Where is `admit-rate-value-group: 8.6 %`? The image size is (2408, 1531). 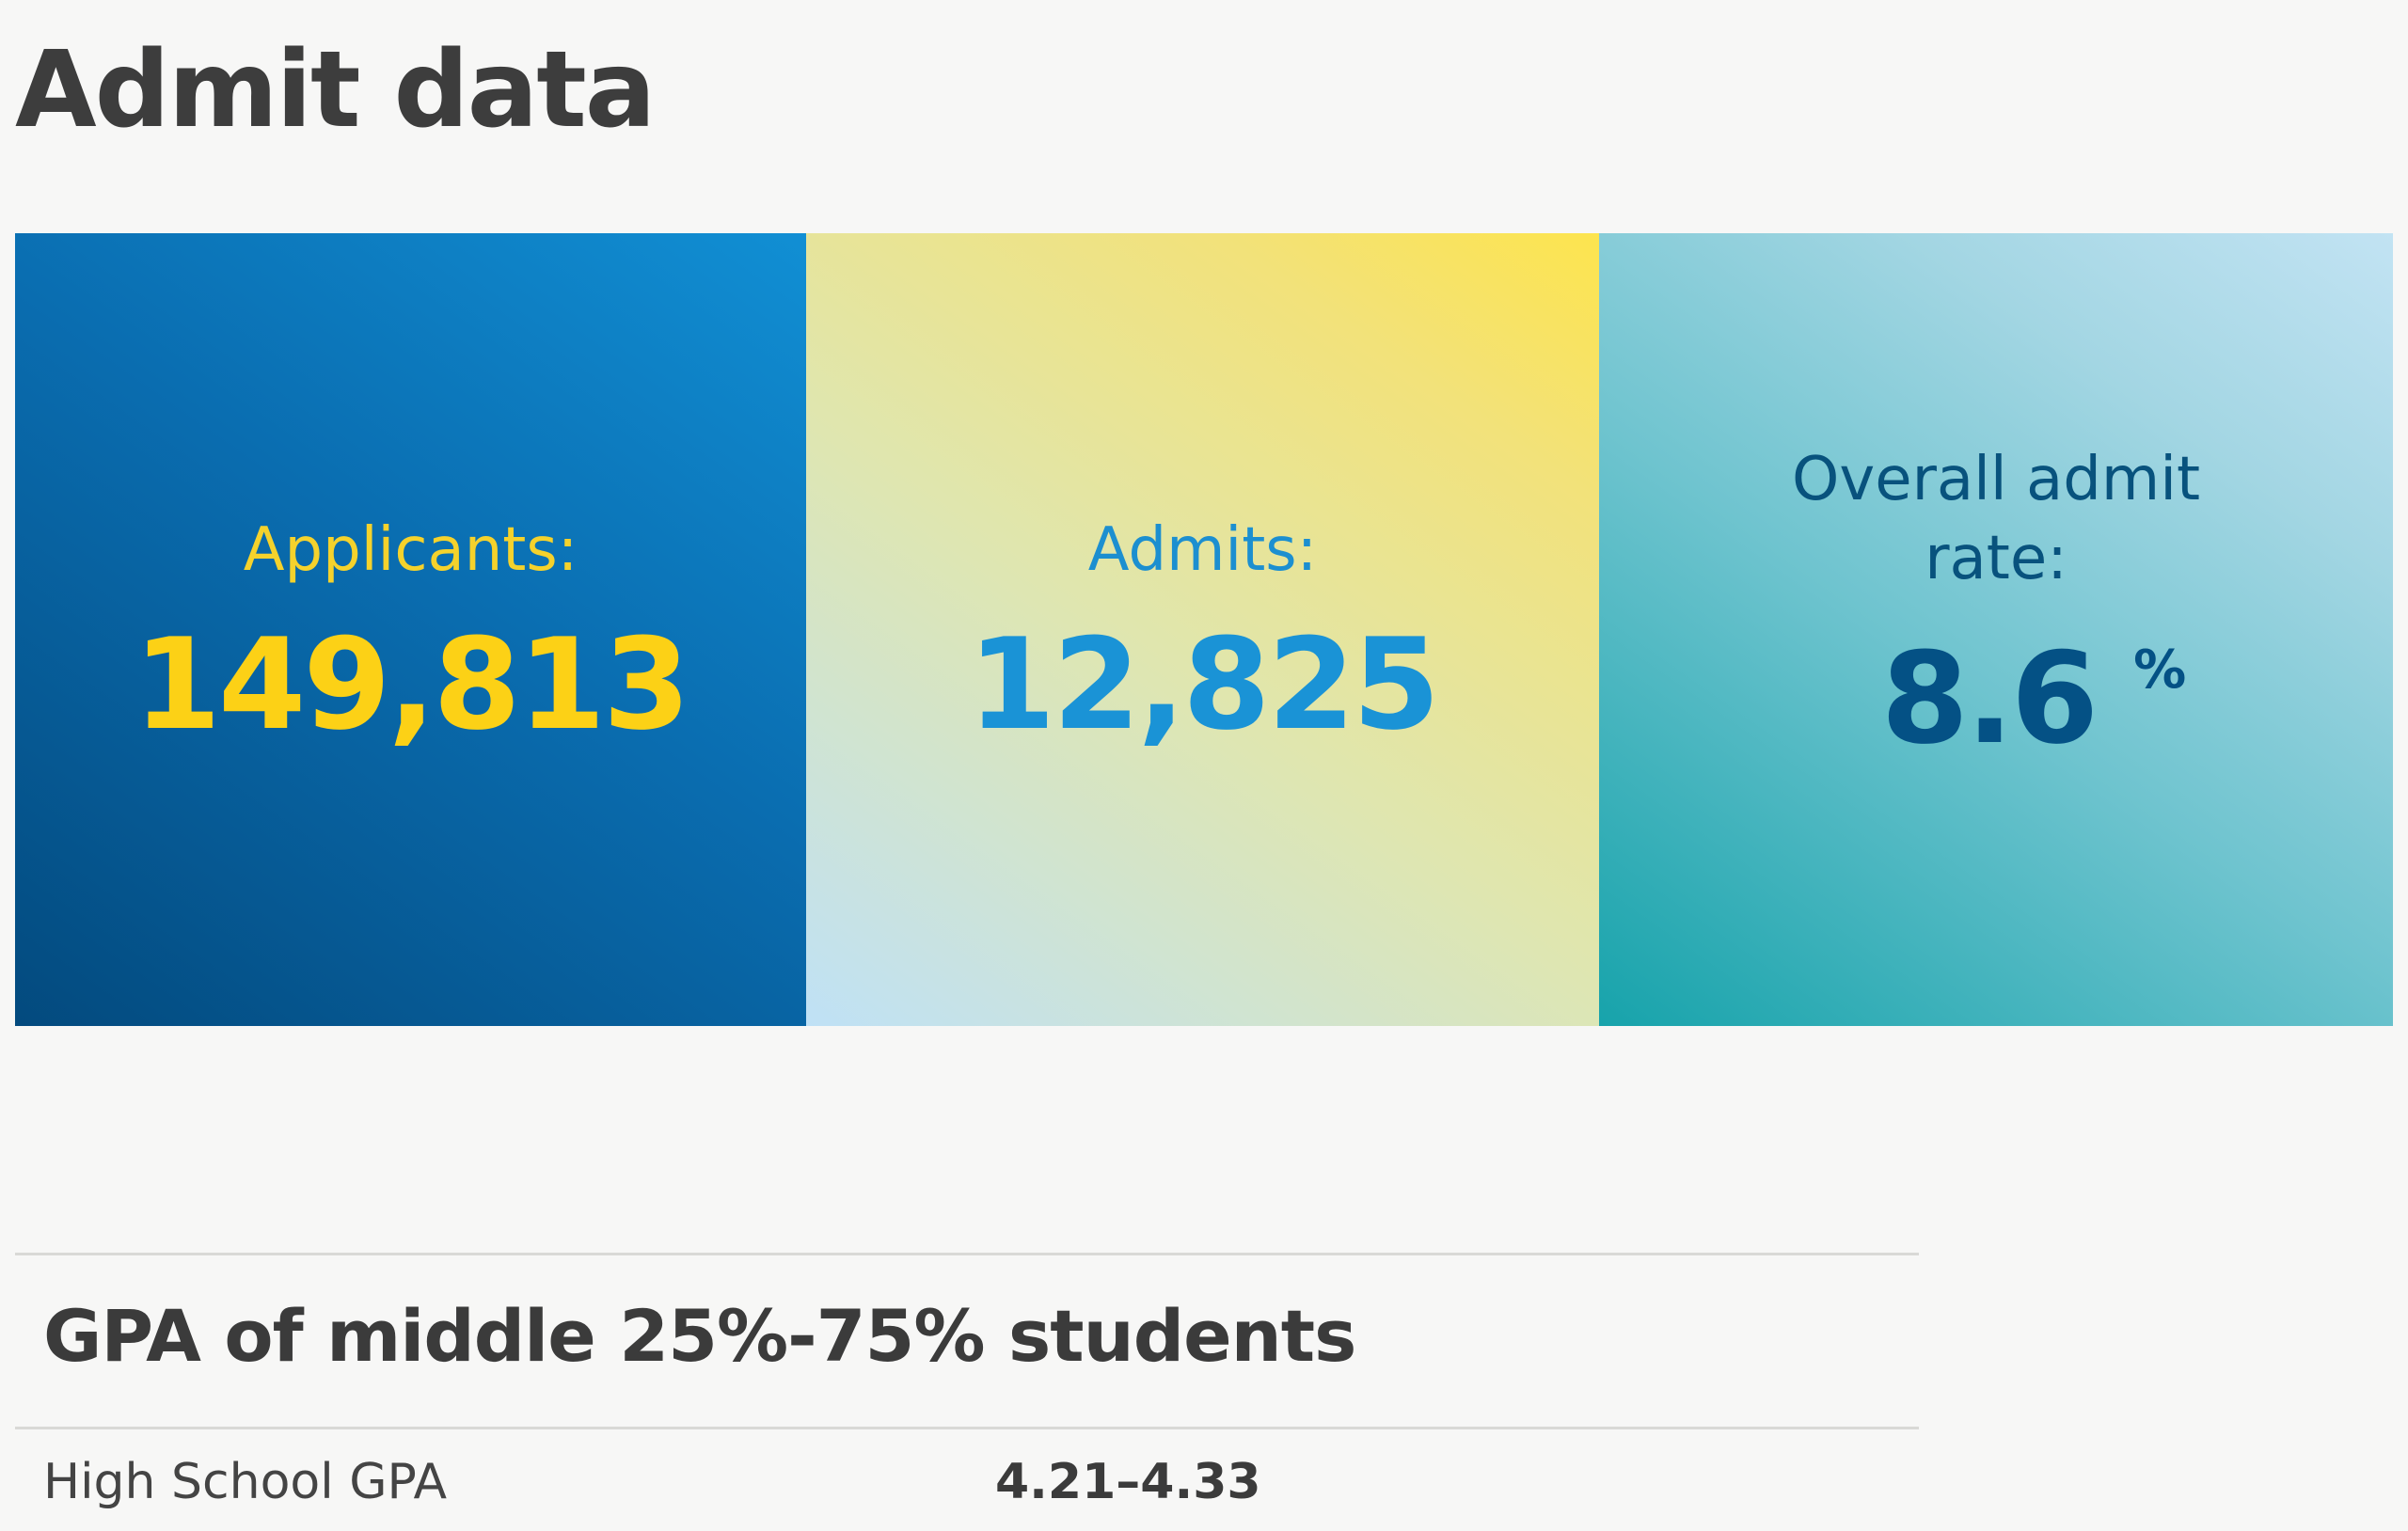 admit-rate-value-group: 8.6 % is located at coordinates (2034, 699).